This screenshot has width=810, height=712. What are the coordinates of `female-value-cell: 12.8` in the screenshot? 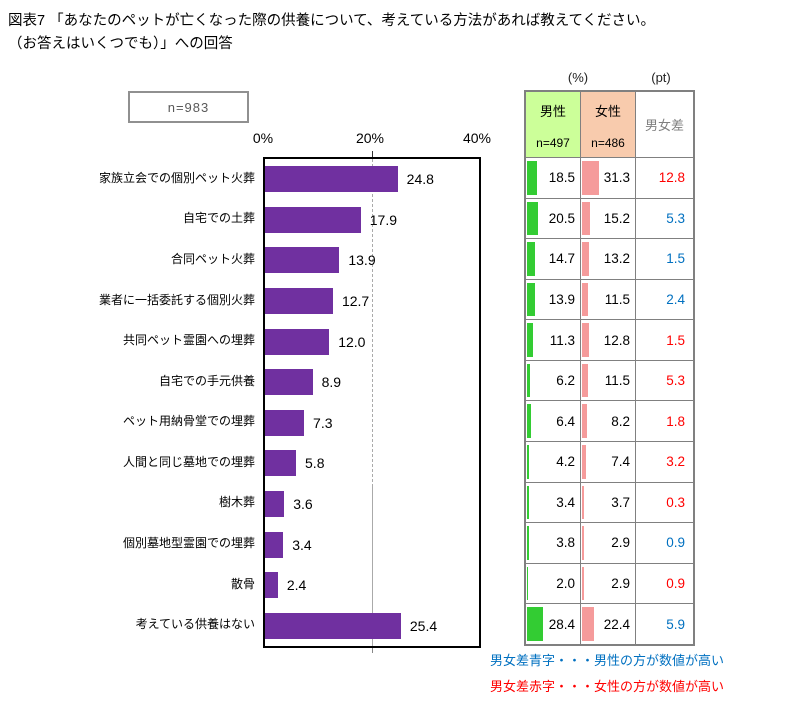 It's located at (608, 340).